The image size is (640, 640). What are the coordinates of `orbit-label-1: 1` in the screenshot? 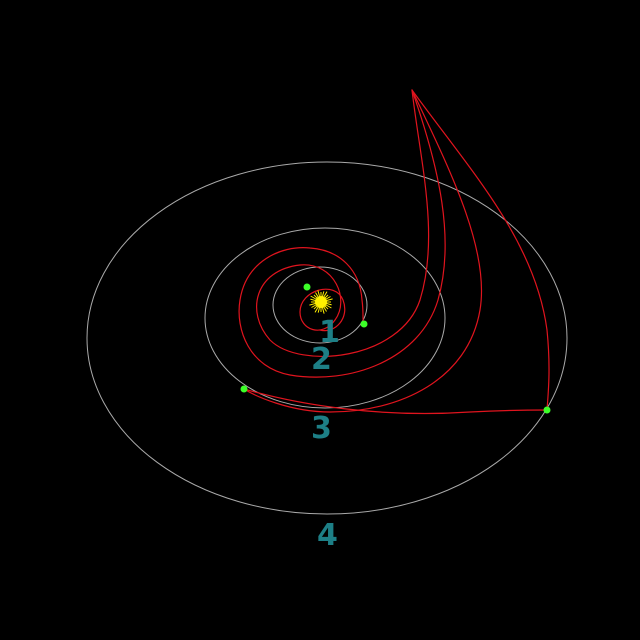 It's located at (329, 332).